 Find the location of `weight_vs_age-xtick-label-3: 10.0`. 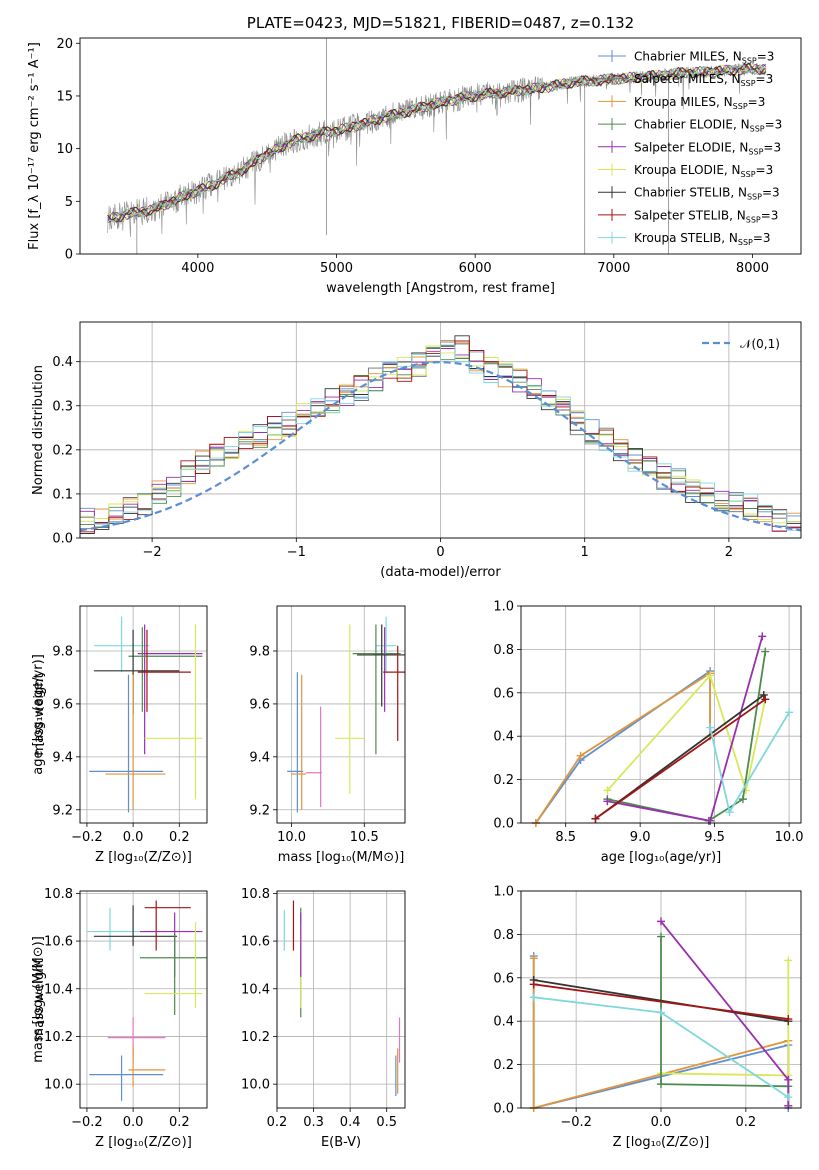

weight_vs_age-xtick-label-3: 10.0 is located at coordinates (789, 837).